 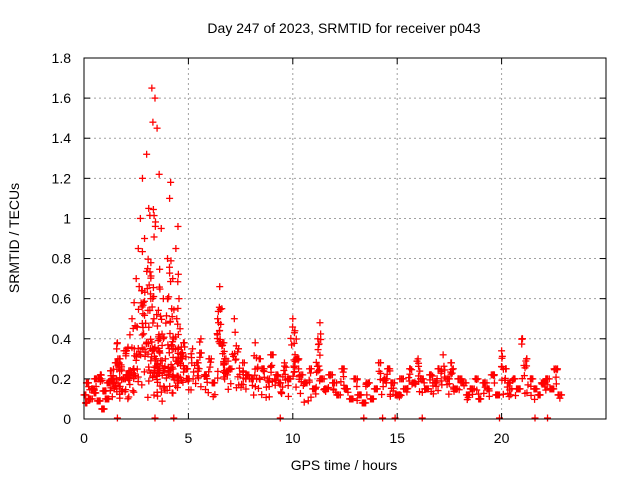 I want to click on y-tick-label: 0.8, so click(x=62, y=259).